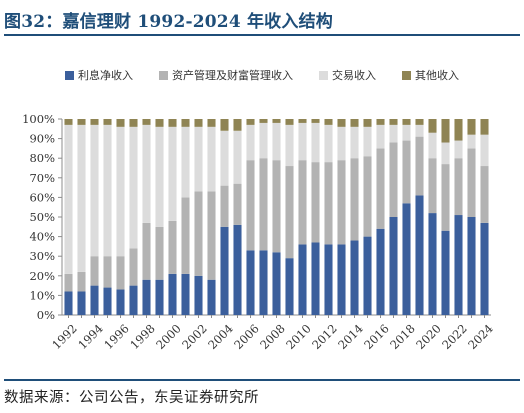  I want to click on legend-label: 资产管理及财富管理收入, so click(232, 75).